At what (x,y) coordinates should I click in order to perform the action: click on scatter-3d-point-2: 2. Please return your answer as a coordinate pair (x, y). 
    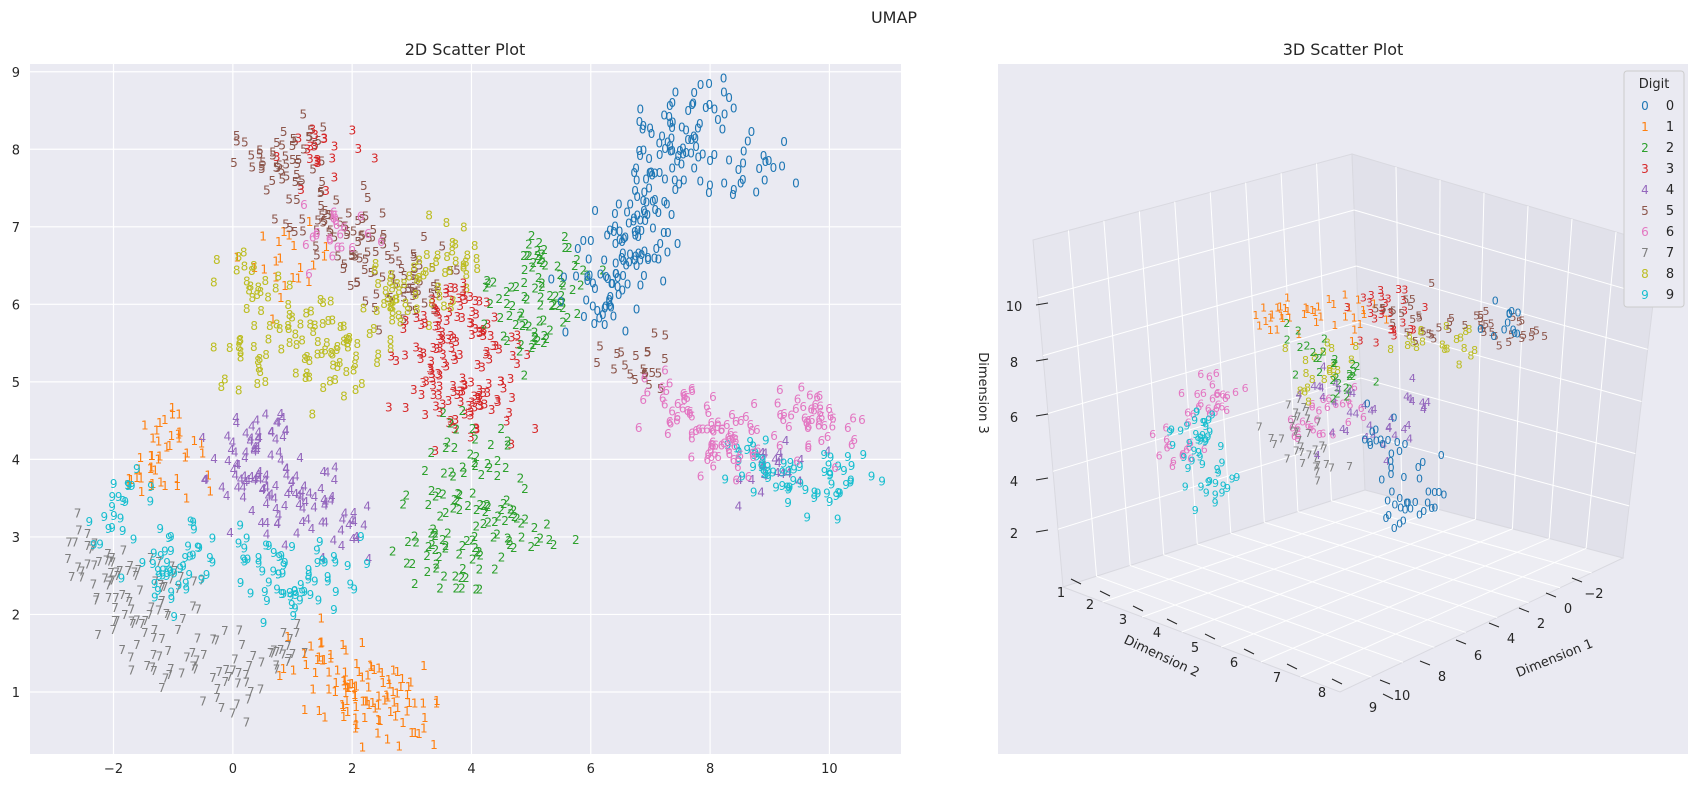
    Looking at the image, I should click on (1376, 382).